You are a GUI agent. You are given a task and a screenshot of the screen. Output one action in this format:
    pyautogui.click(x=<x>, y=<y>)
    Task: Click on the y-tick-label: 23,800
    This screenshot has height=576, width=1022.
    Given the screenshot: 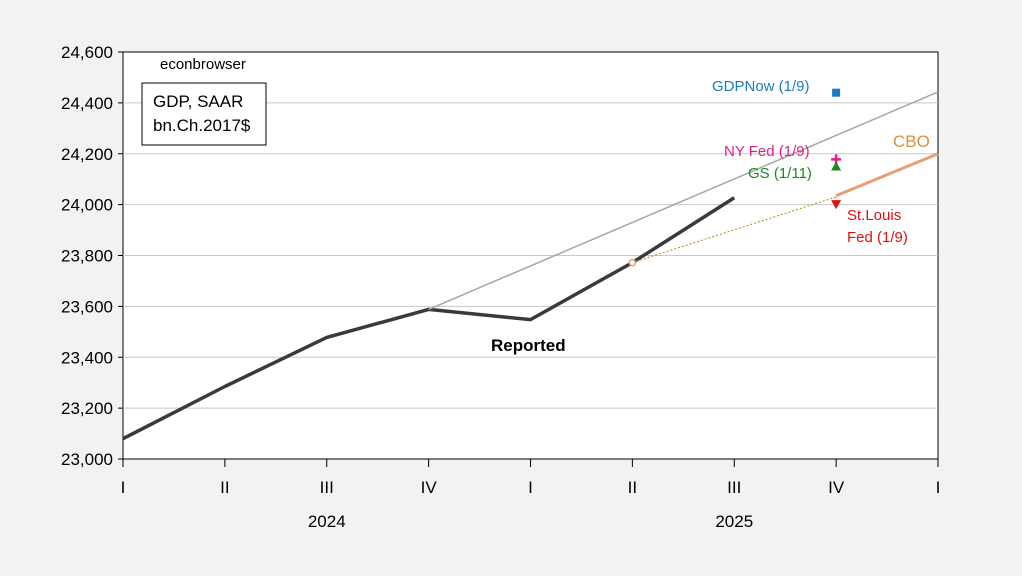 What is the action you would take?
    pyautogui.click(x=87, y=256)
    